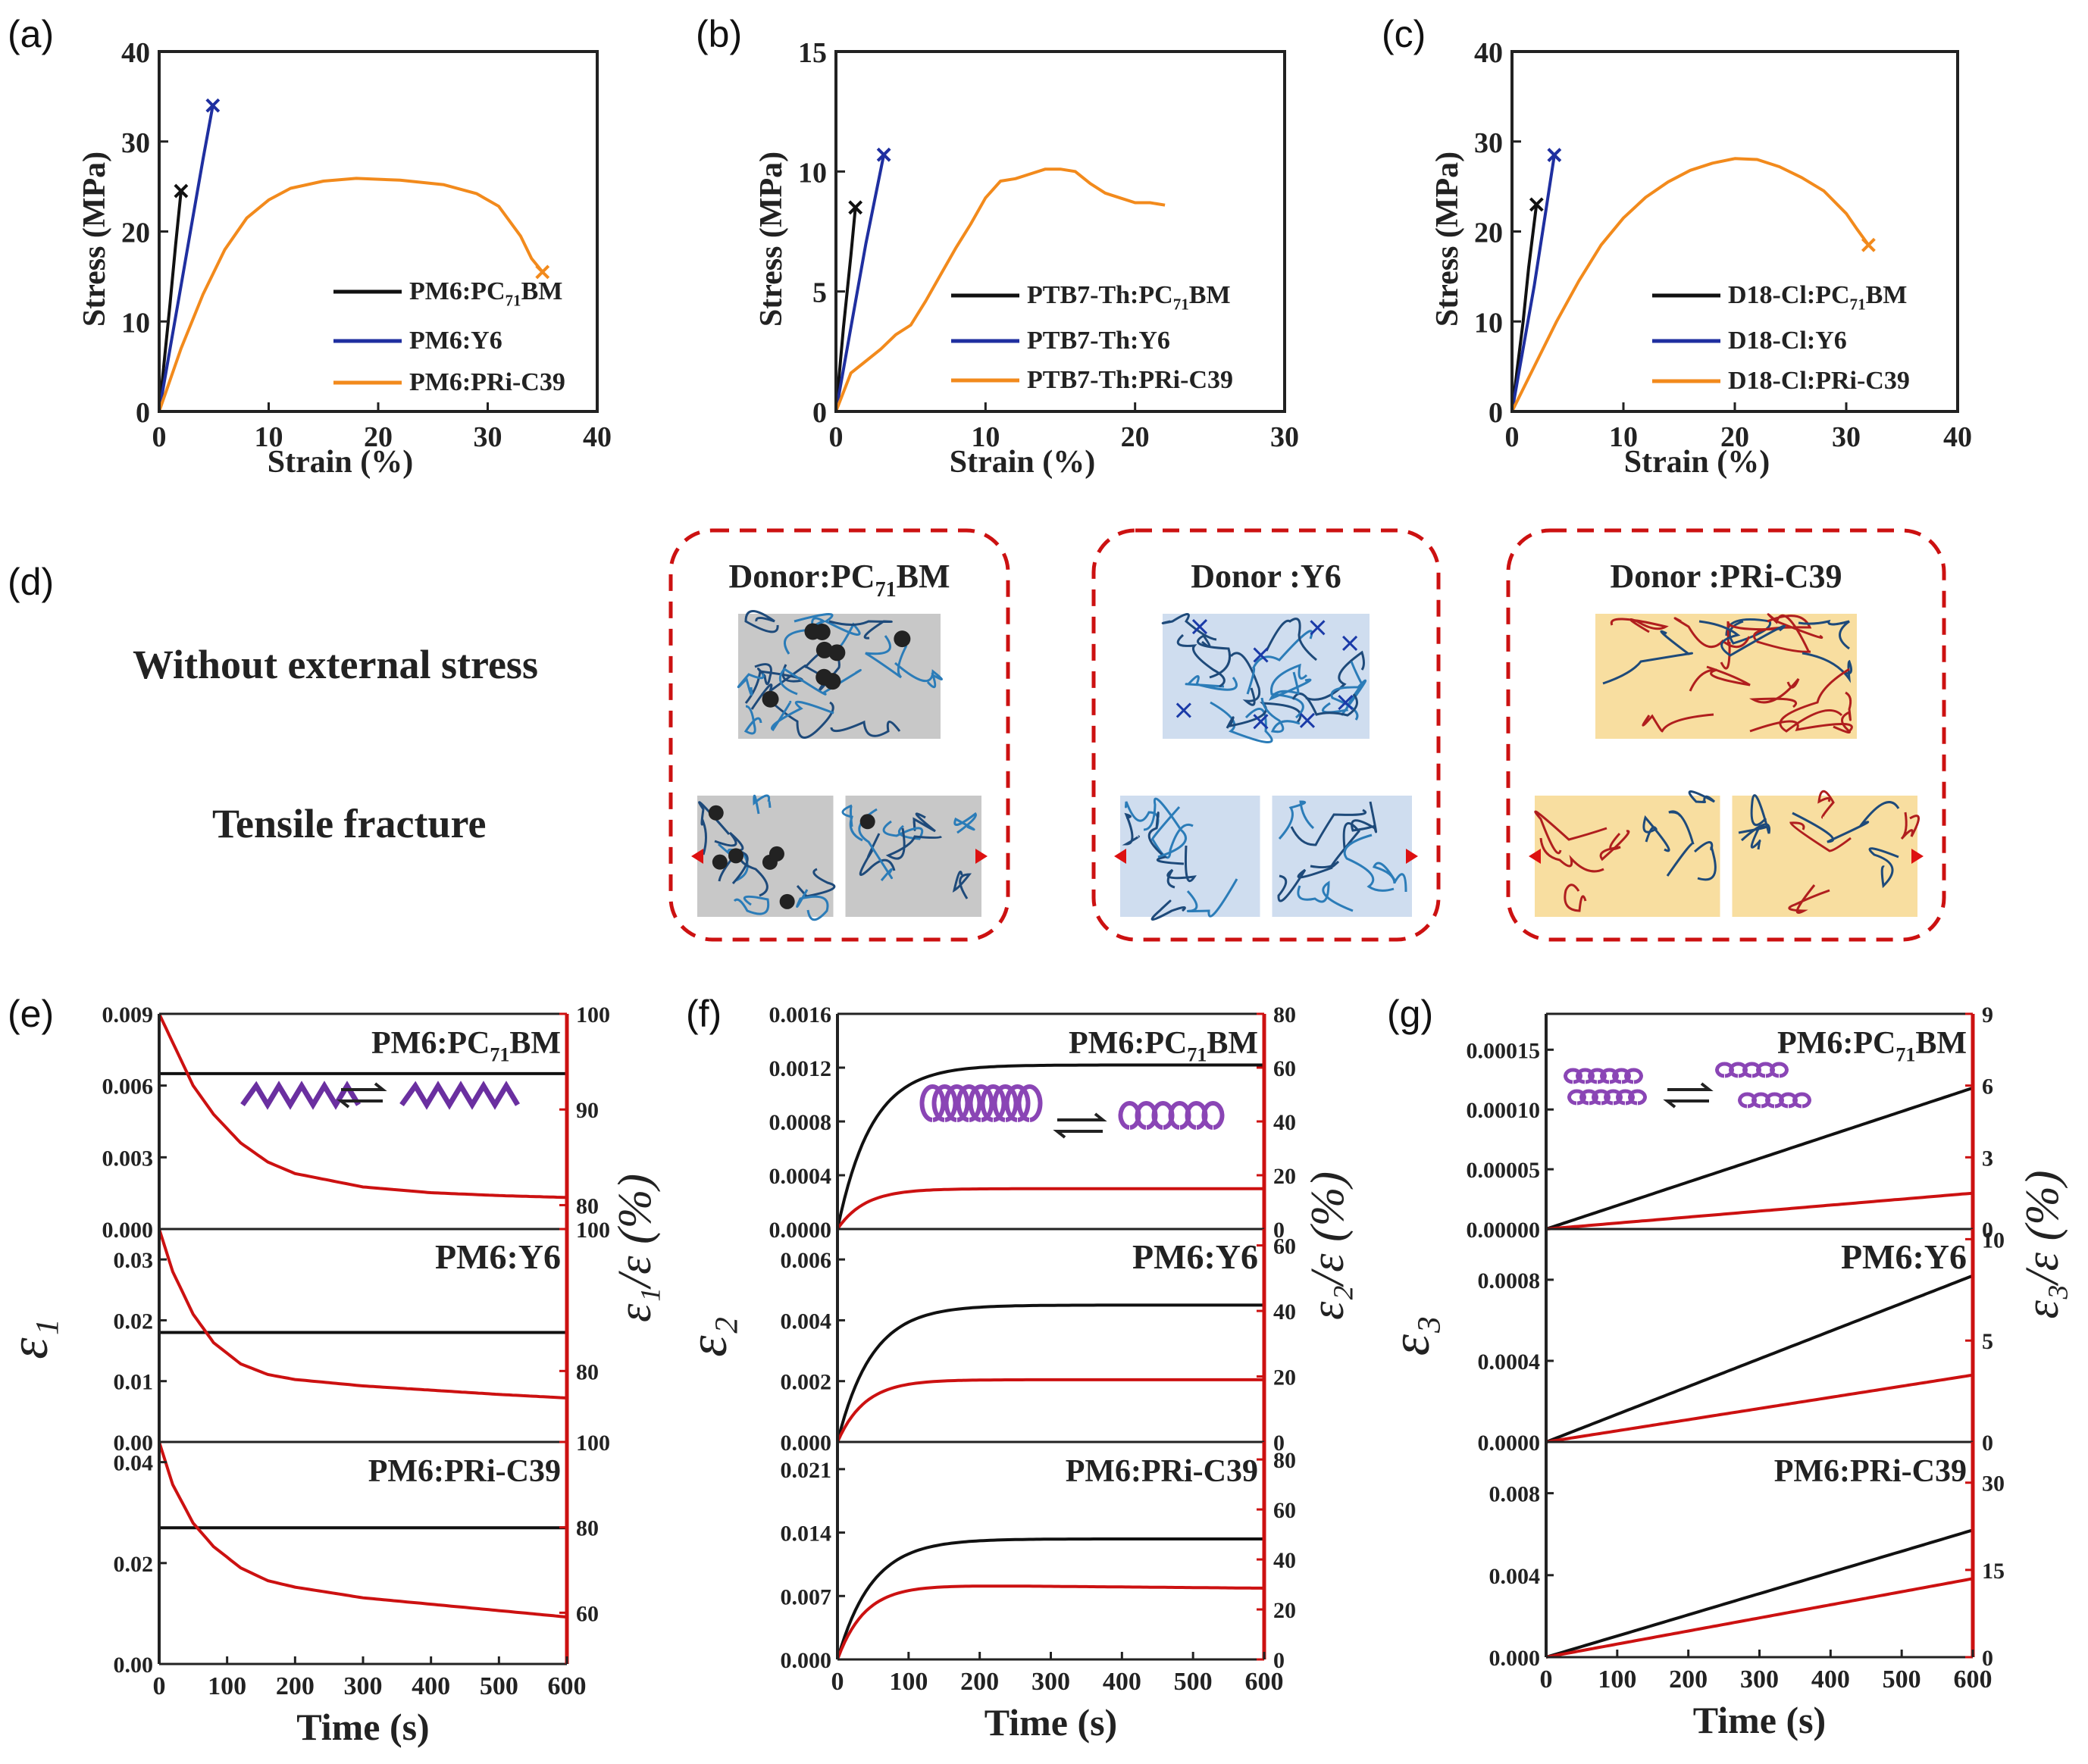 The image size is (2088, 1764). Describe the element at coordinates (1130, 380) in the screenshot. I see `legend-entry: PTB7-Th:PRi-C39` at that location.